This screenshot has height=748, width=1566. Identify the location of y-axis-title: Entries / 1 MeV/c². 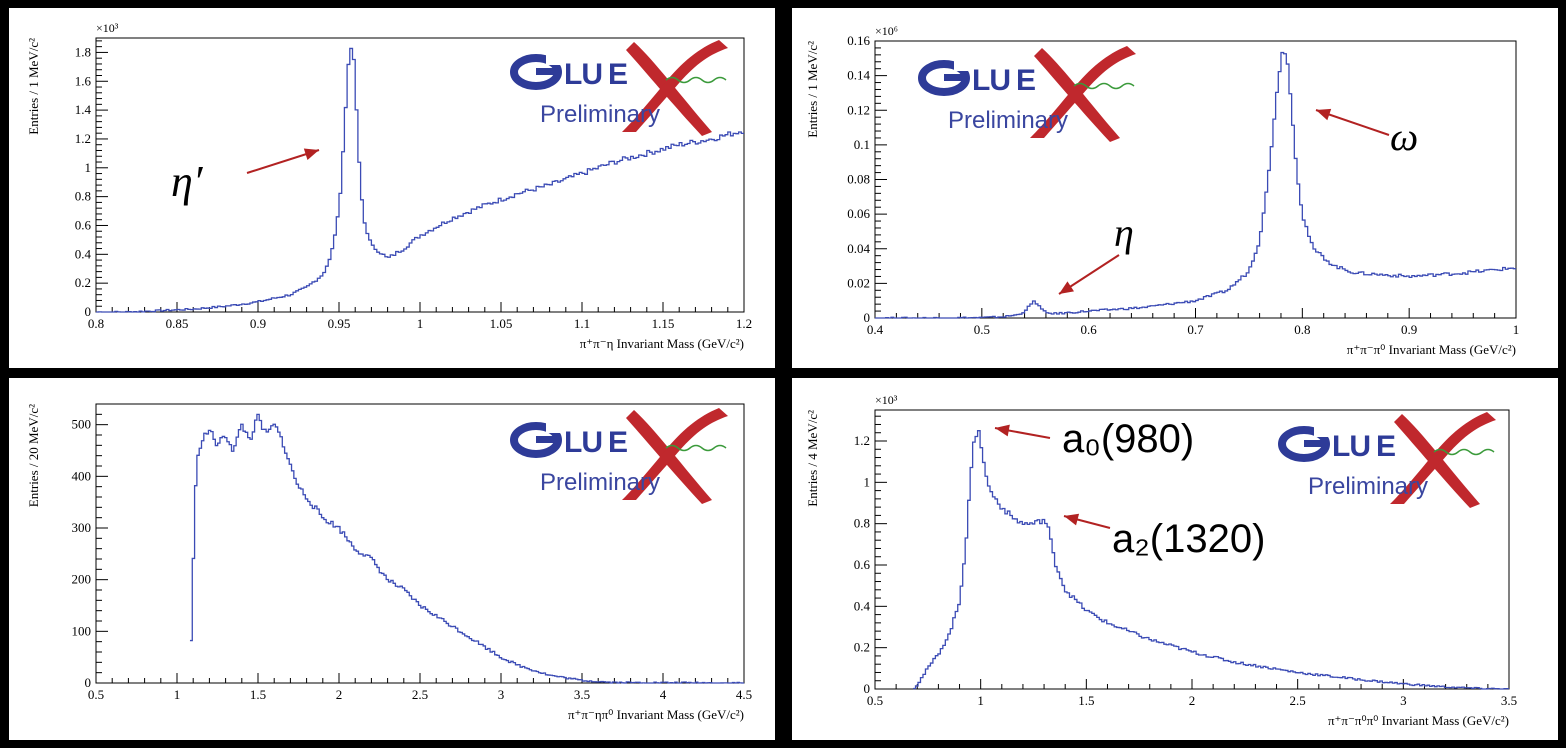
(33, 86).